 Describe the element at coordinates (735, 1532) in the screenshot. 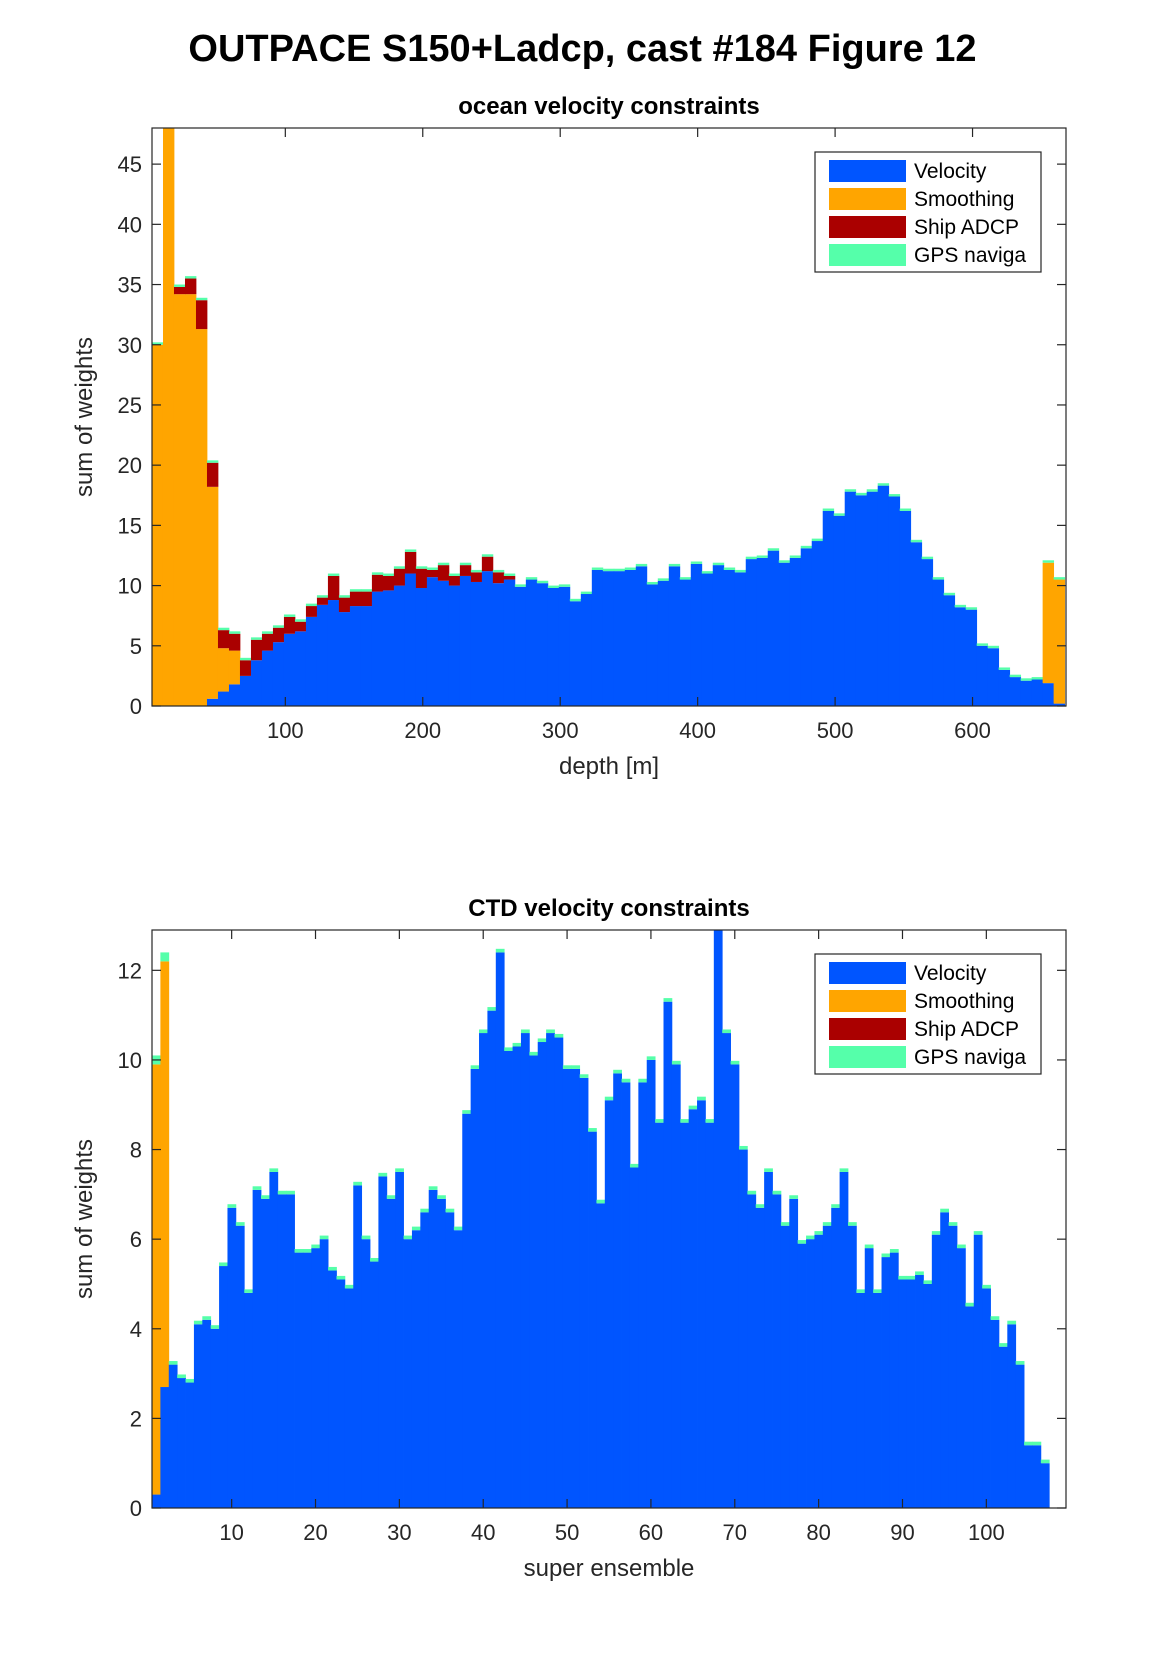

I see `x-tick-label: 70` at that location.